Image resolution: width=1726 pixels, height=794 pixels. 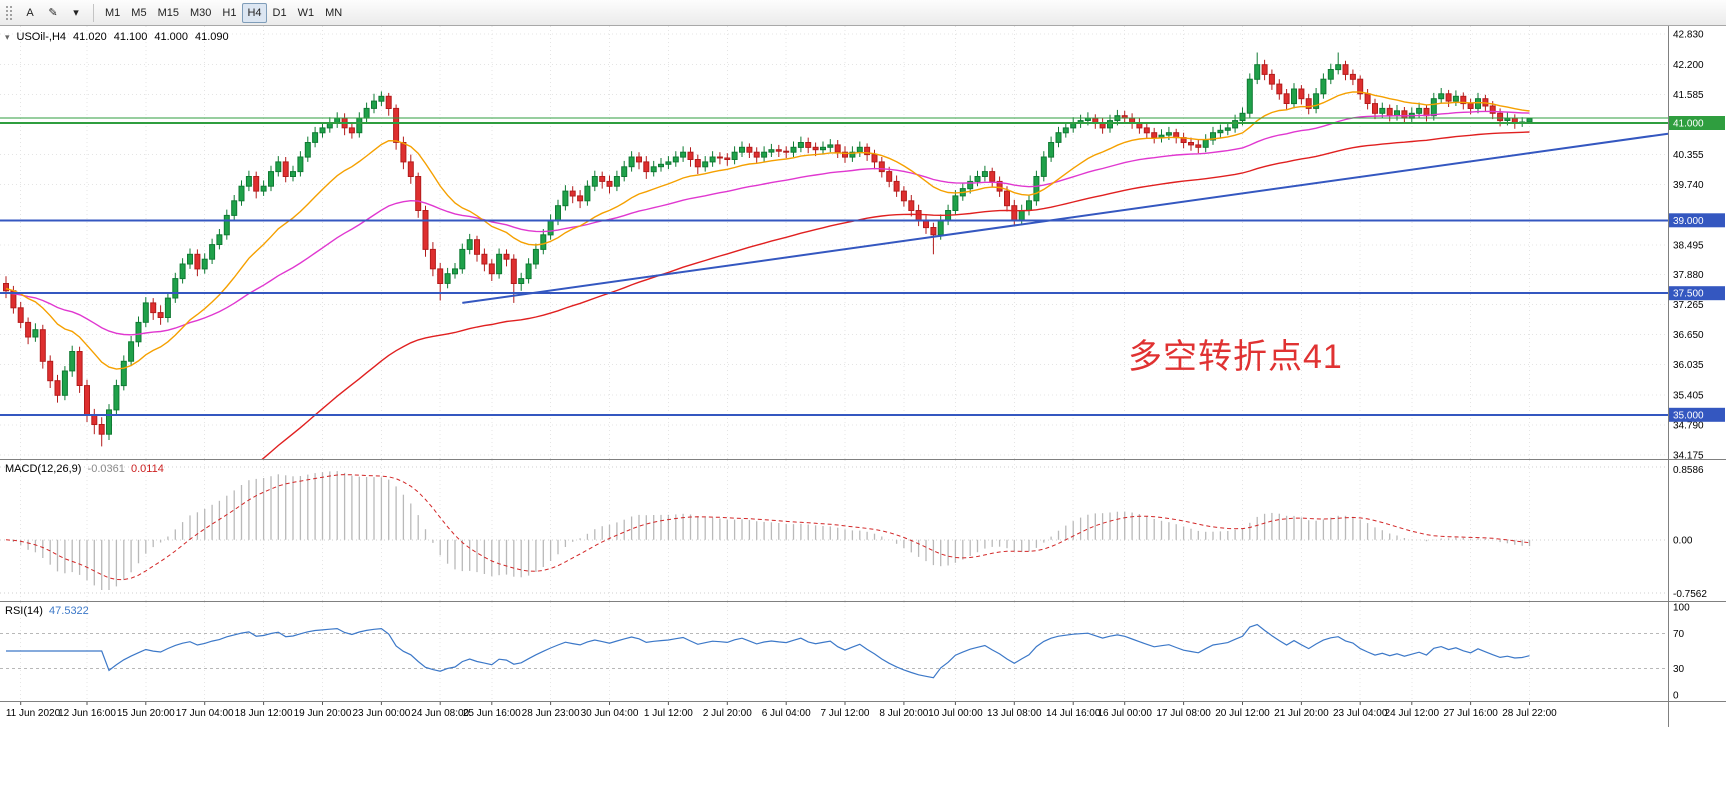 What do you see at coordinates (200, 13) in the screenshot?
I see `timeframe-button-m30: M30` at bounding box center [200, 13].